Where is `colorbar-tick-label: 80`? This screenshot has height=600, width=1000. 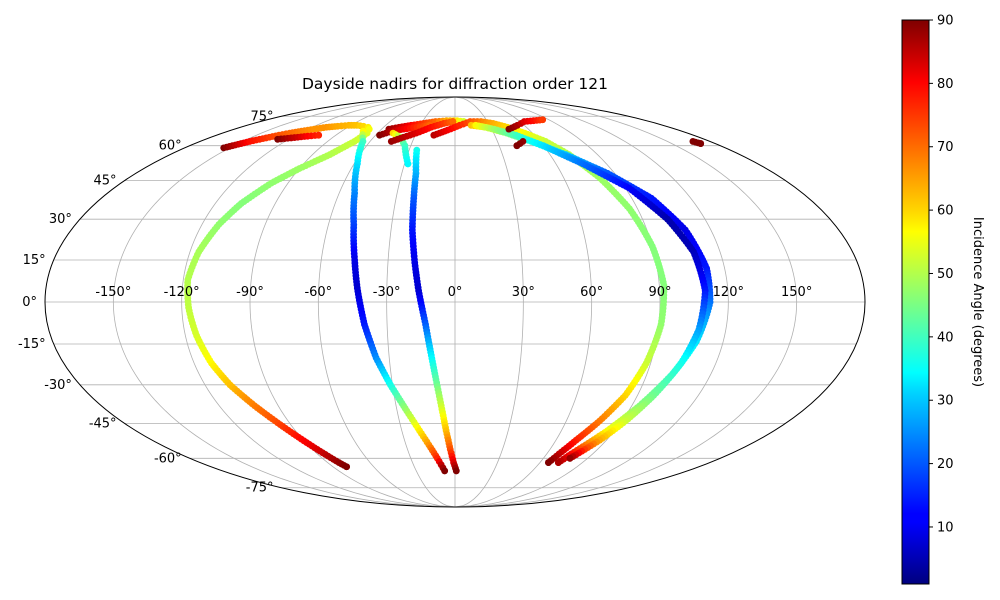
colorbar-tick-label: 80 is located at coordinates (945, 84).